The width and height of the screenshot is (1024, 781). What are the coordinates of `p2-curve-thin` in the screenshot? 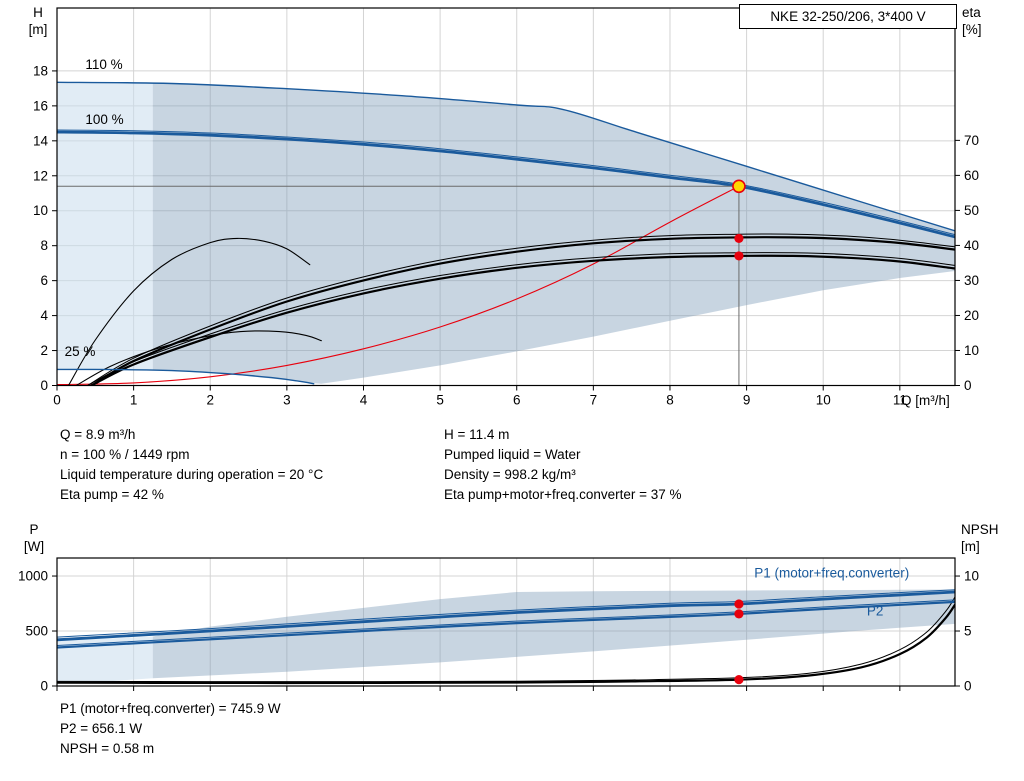 It's located at (506, 622).